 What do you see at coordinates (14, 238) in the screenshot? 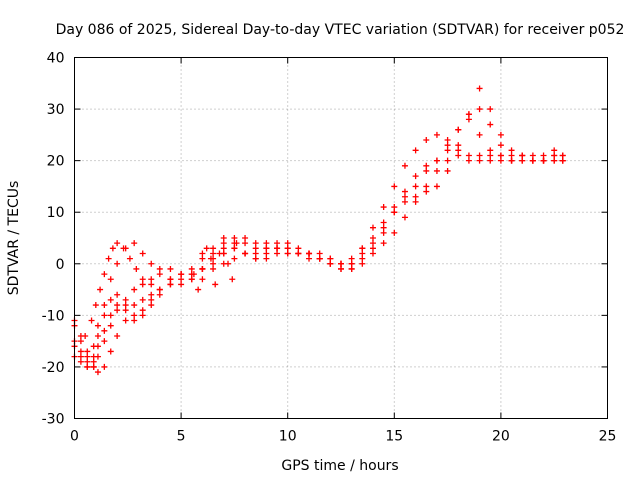
I see `y-axis-label: SDTVAR / TECUs` at bounding box center [14, 238].